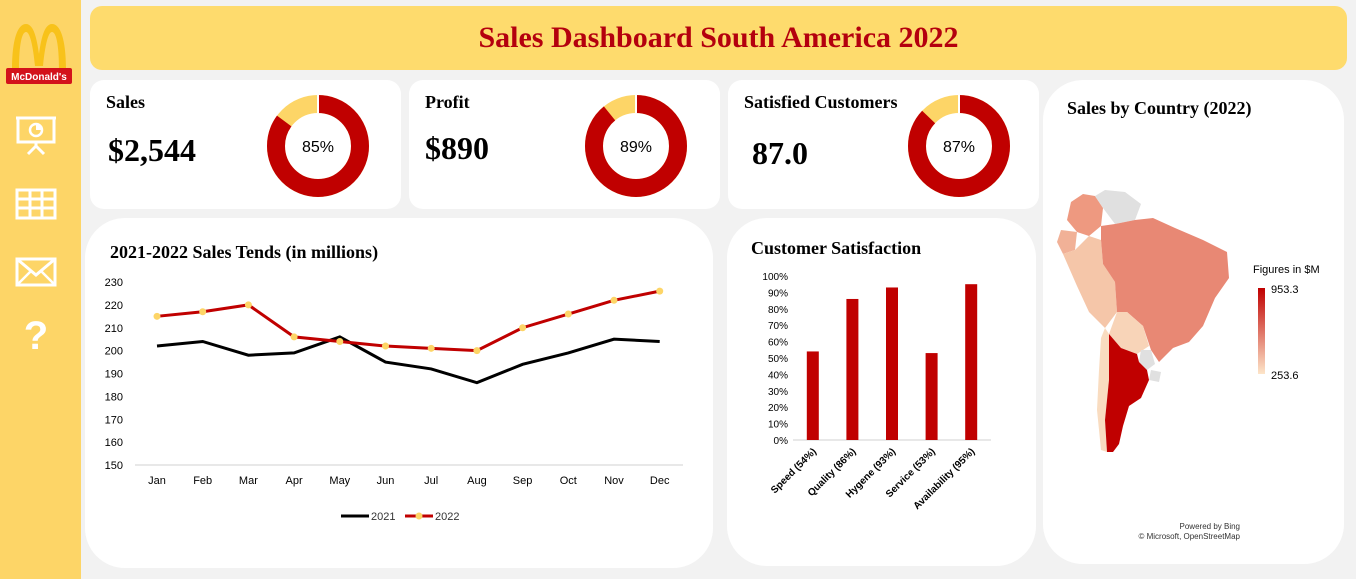  I want to click on x-tick-label: Mar, so click(248, 481).